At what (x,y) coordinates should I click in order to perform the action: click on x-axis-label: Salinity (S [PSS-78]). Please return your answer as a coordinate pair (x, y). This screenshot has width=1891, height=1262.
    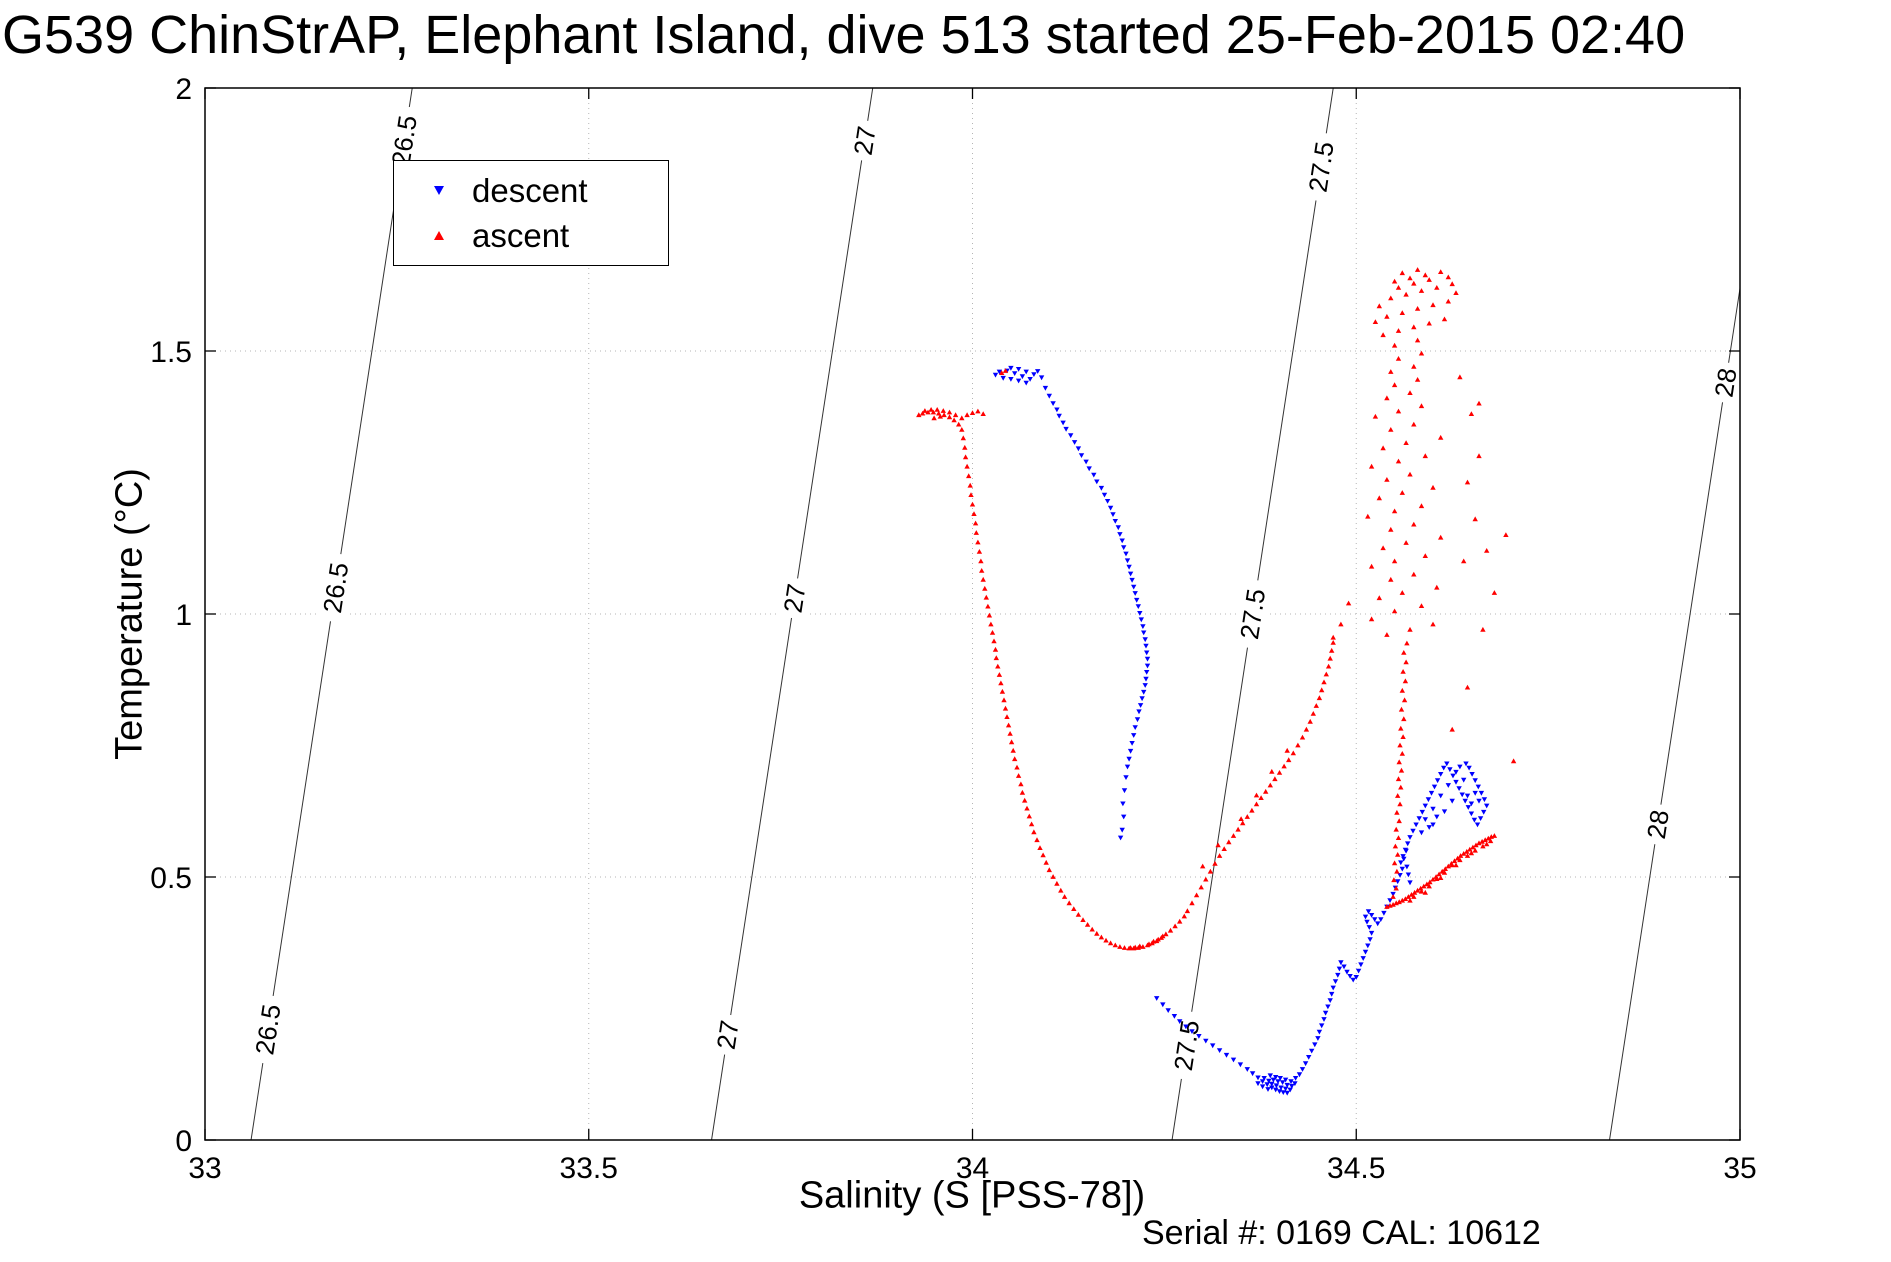
    Looking at the image, I should click on (972, 1195).